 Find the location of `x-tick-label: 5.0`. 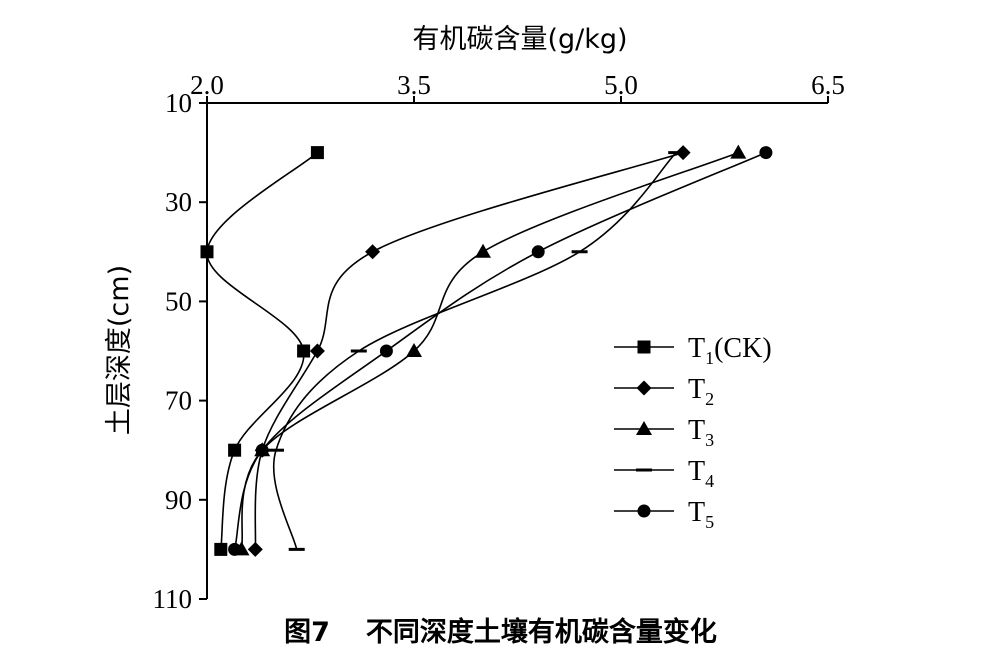

x-tick-label: 5.0 is located at coordinates (621, 85).